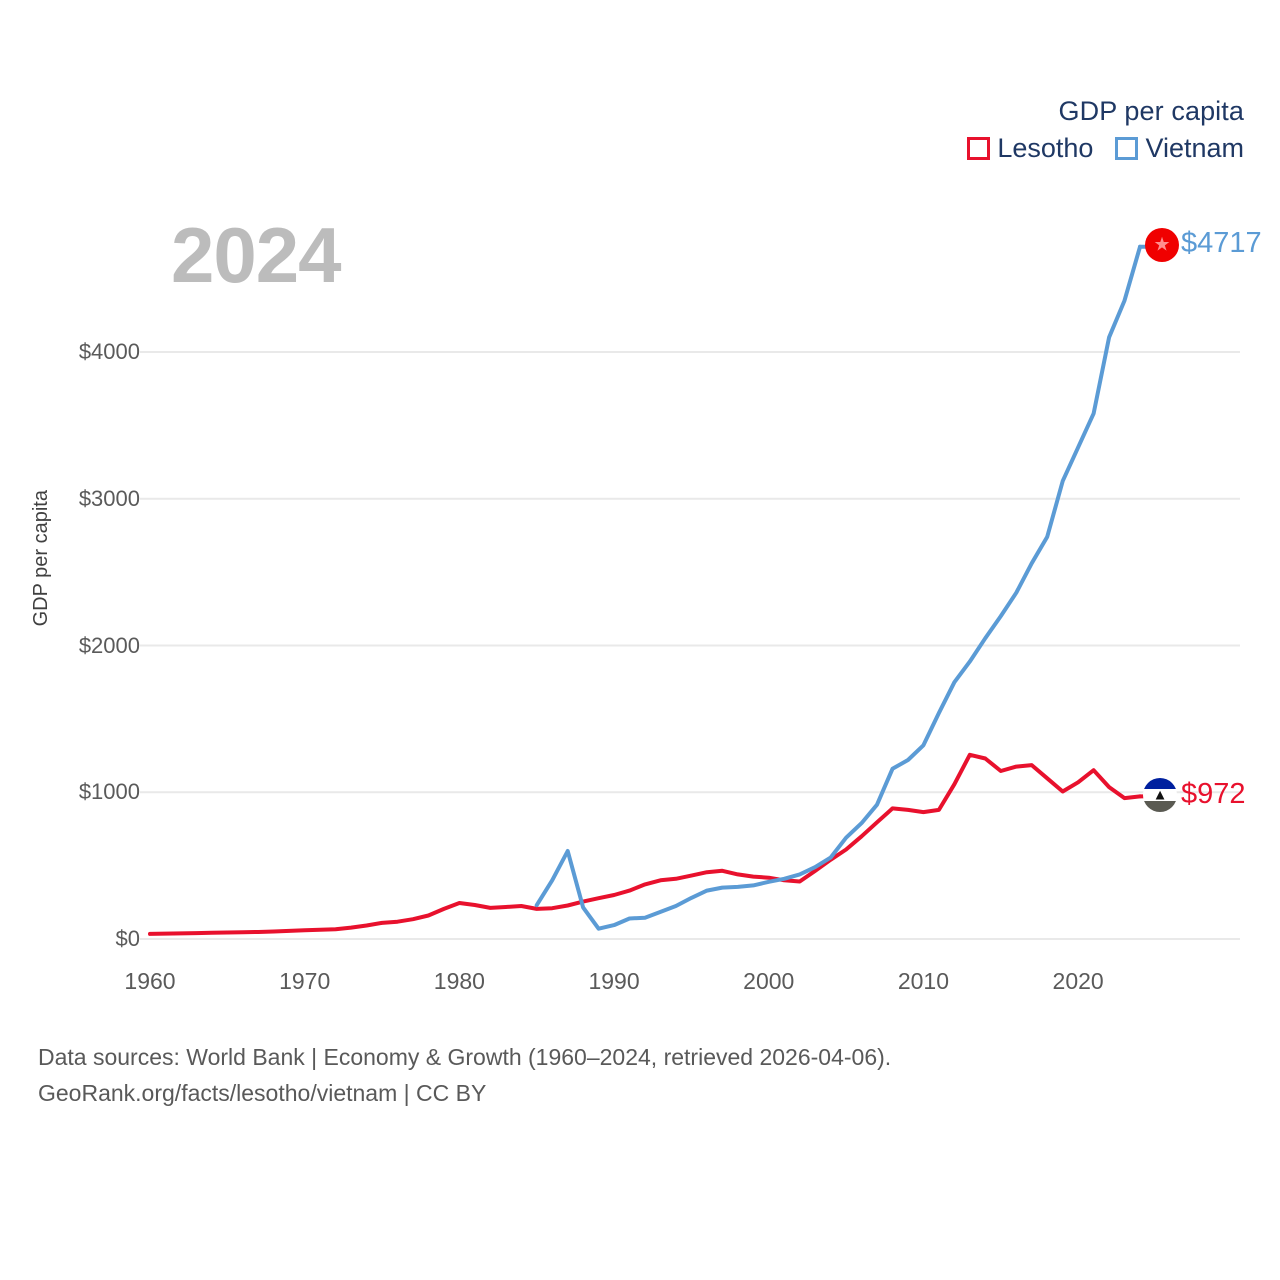  Describe the element at coordinates (70, 640) in the screenshot. I see `y-axis-tick-labels: $0 $1000 $2000 $3000 $4000` at that location.